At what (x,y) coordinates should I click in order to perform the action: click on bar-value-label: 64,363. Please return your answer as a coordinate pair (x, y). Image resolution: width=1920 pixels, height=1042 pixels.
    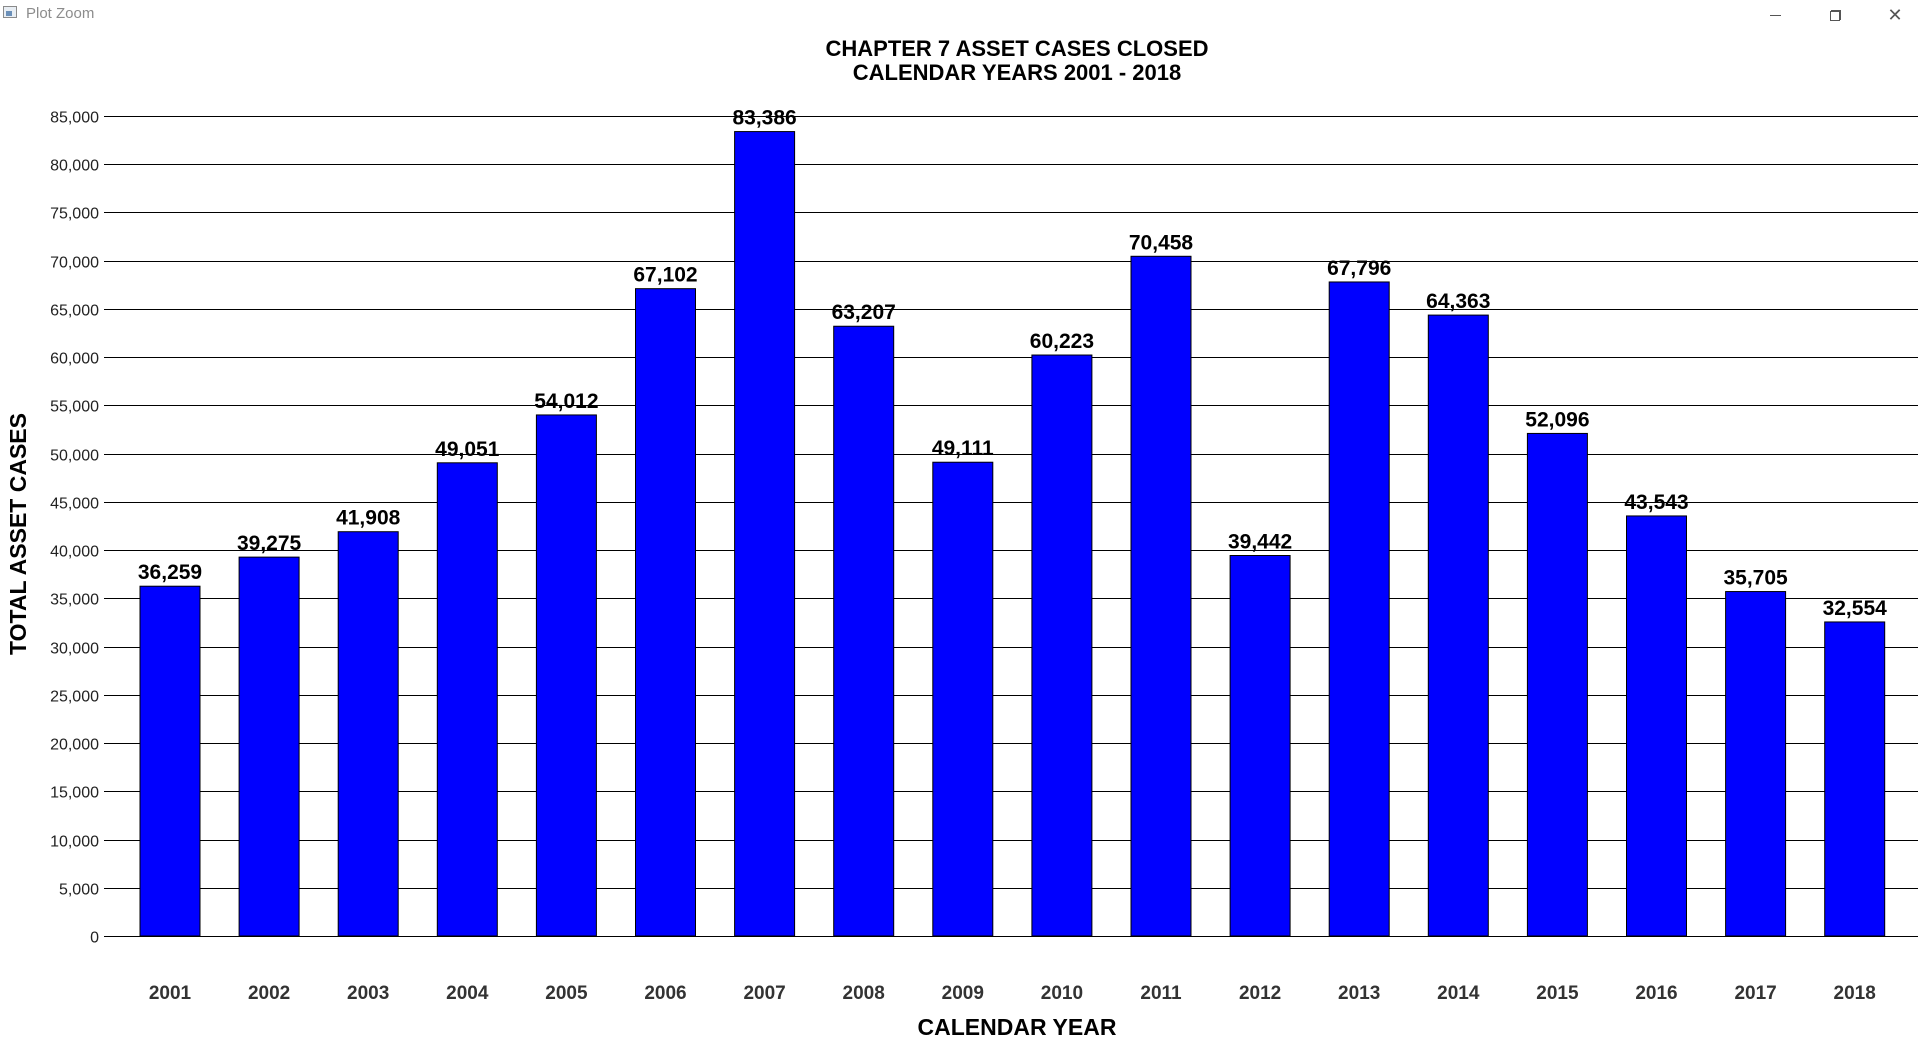
    Looking at the image, I should click on (1458, 301).